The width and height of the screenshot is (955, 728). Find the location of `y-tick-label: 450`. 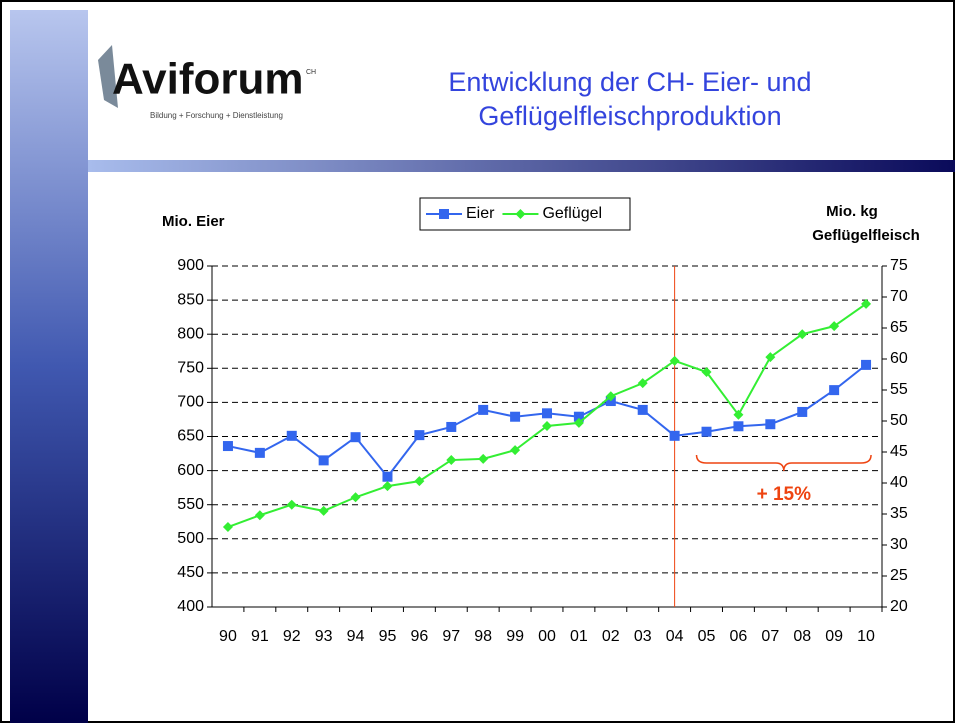

y-tick-label: 450 is located at coordinates (190, 572).